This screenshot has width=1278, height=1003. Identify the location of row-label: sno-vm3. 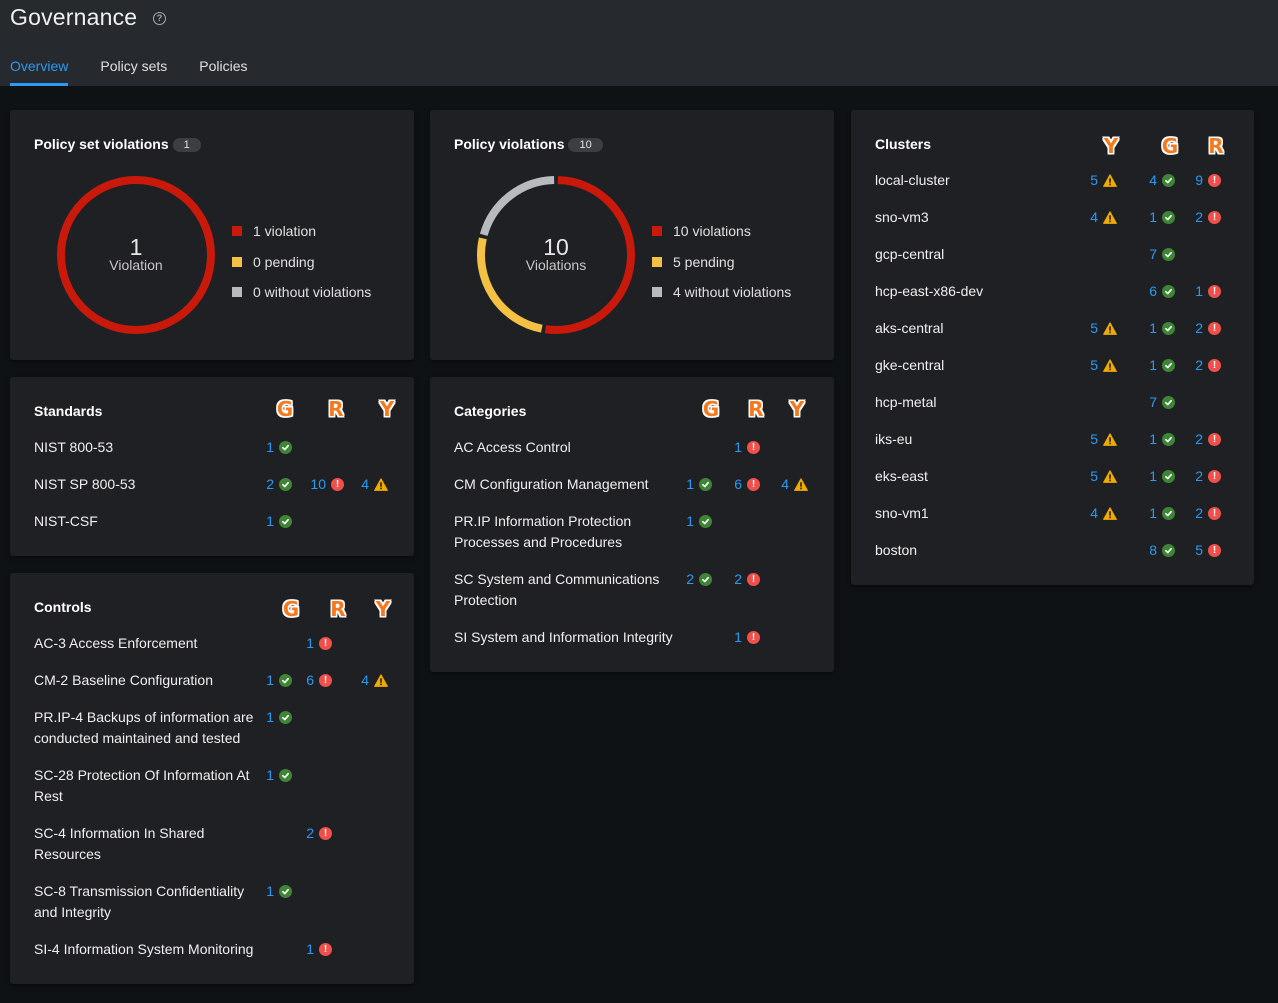
(902, 217).